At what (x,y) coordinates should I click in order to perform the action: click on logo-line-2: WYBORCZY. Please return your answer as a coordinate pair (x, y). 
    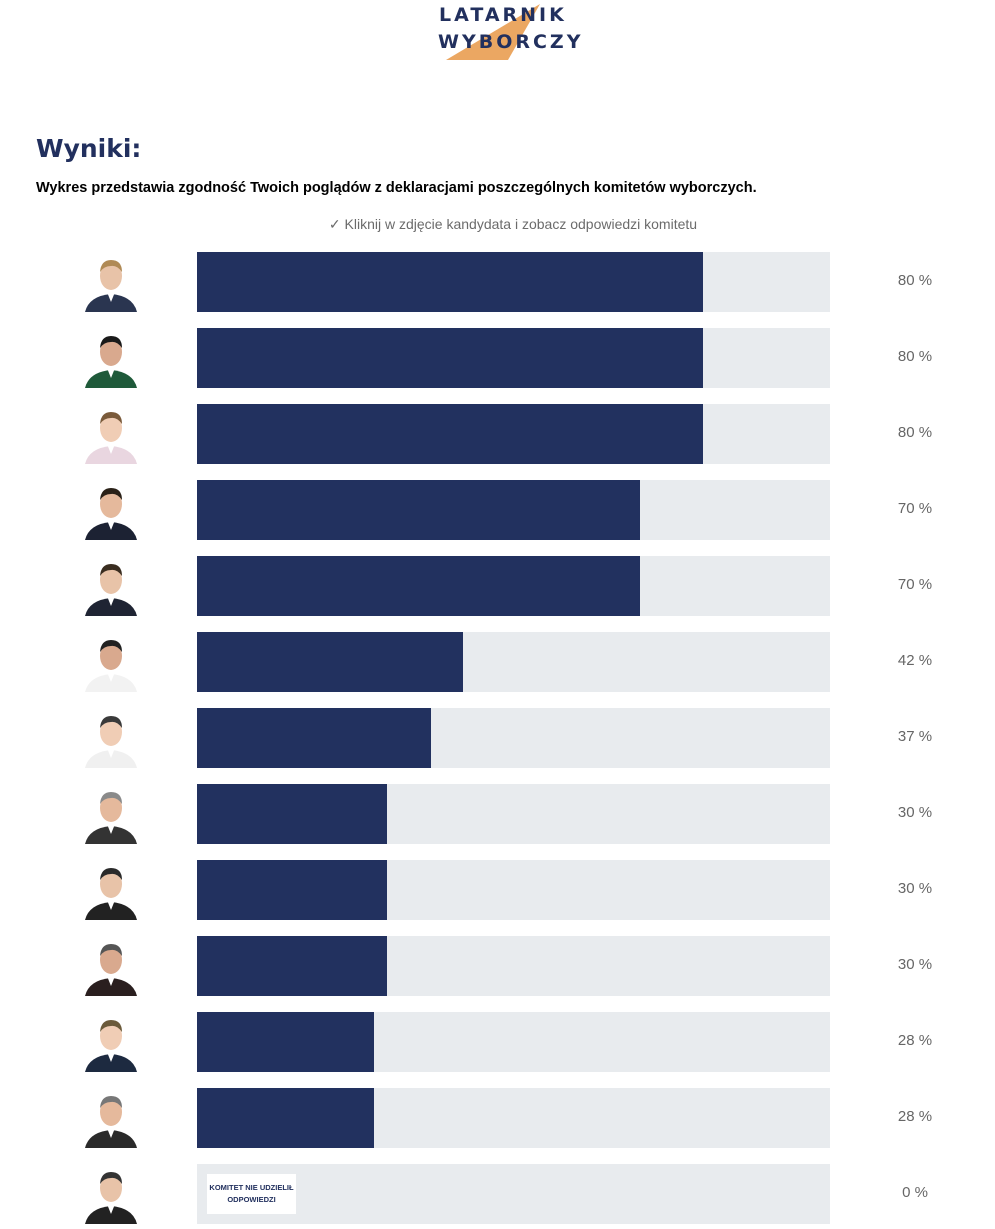
    Looking at the image, I should click on (511, 42).